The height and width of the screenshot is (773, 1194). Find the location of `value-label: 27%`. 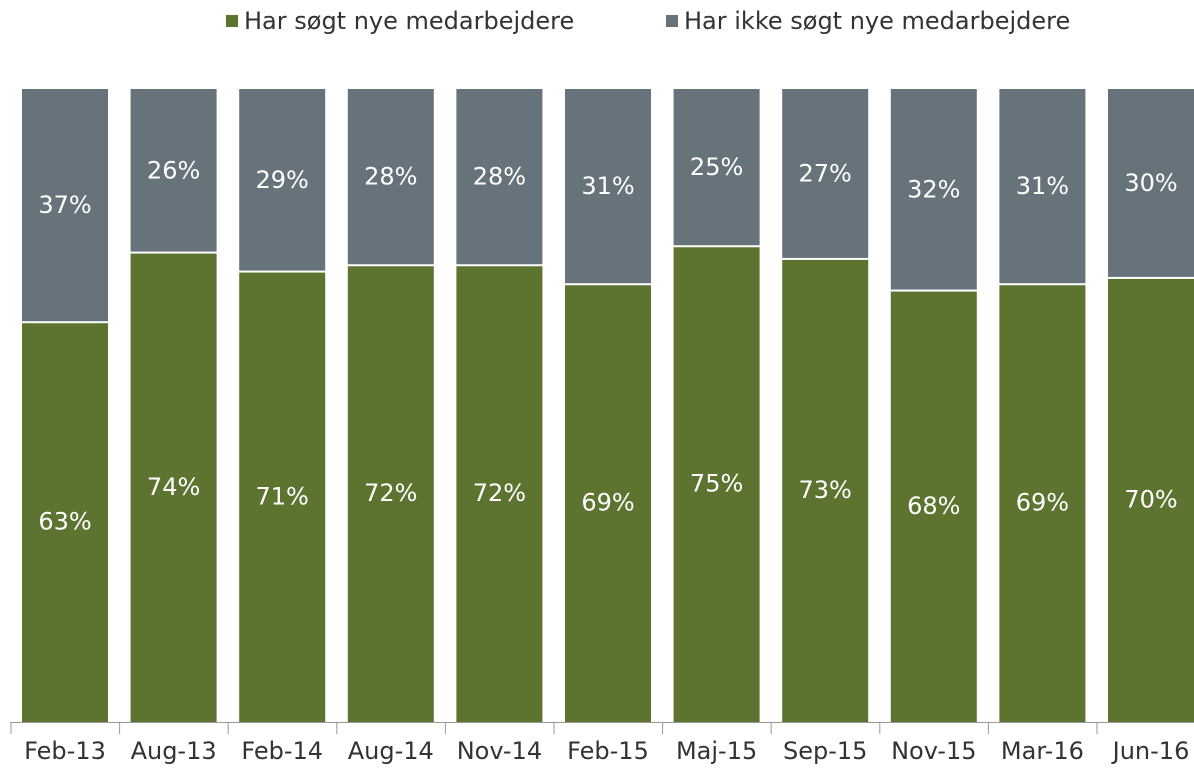

value-label: 27% is located at coordinates (825, 173).